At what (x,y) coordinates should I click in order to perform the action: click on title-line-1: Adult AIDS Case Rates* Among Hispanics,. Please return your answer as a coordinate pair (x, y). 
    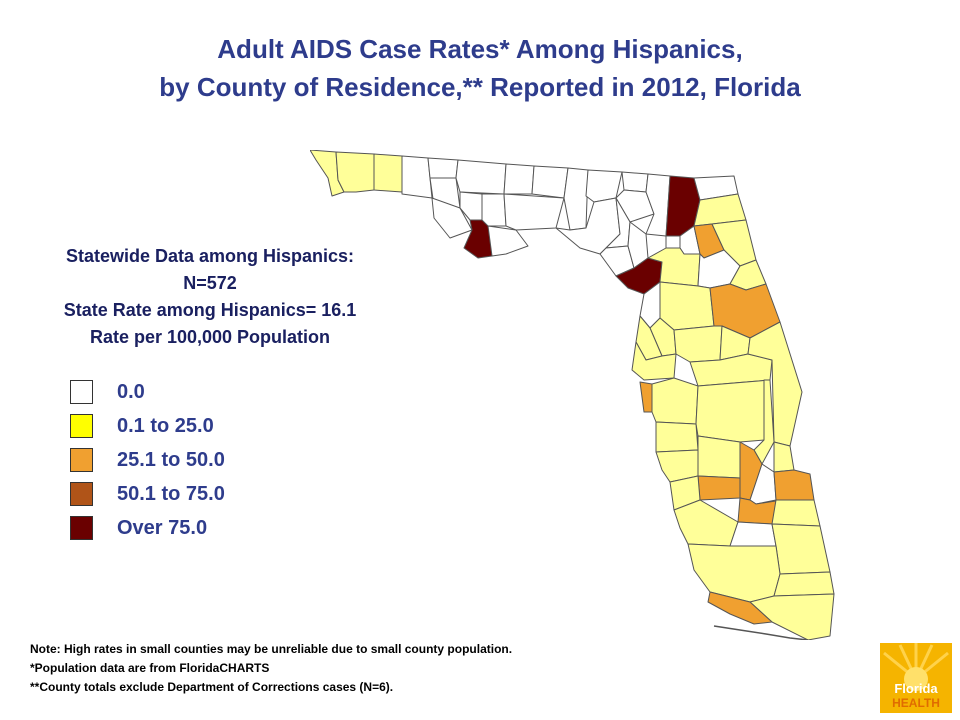
    Looking at the image, I should click on (480, 49).